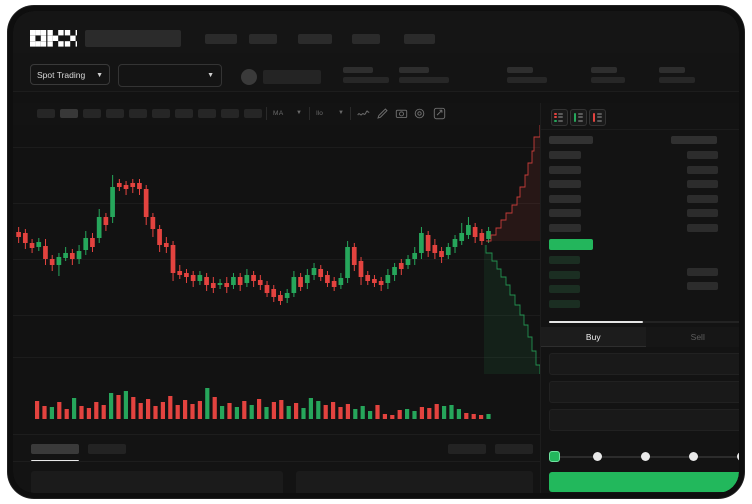 The height and width of the screenshot is (504, 752). I want to click on orderbook-rows, so click(640, 224).